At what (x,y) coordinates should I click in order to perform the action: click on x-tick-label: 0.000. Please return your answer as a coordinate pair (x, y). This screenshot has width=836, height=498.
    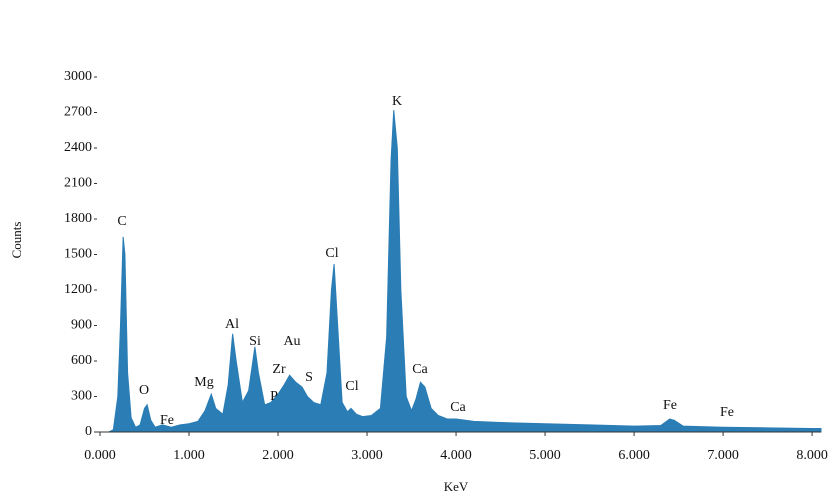
    Looking at the image, I should click on (100, 455).